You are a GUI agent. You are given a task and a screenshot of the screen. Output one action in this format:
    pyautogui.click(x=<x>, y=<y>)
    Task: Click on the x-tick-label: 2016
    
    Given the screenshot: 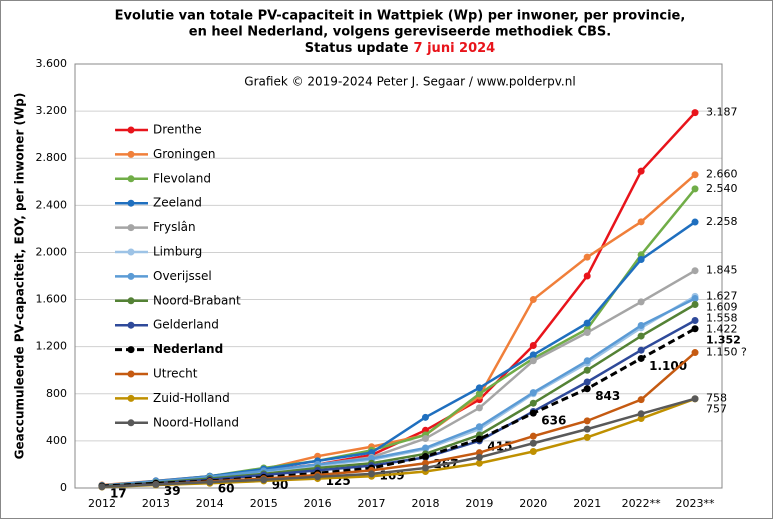 What is the action you would take?
    pyautogui.click(x=318, y=503)
    